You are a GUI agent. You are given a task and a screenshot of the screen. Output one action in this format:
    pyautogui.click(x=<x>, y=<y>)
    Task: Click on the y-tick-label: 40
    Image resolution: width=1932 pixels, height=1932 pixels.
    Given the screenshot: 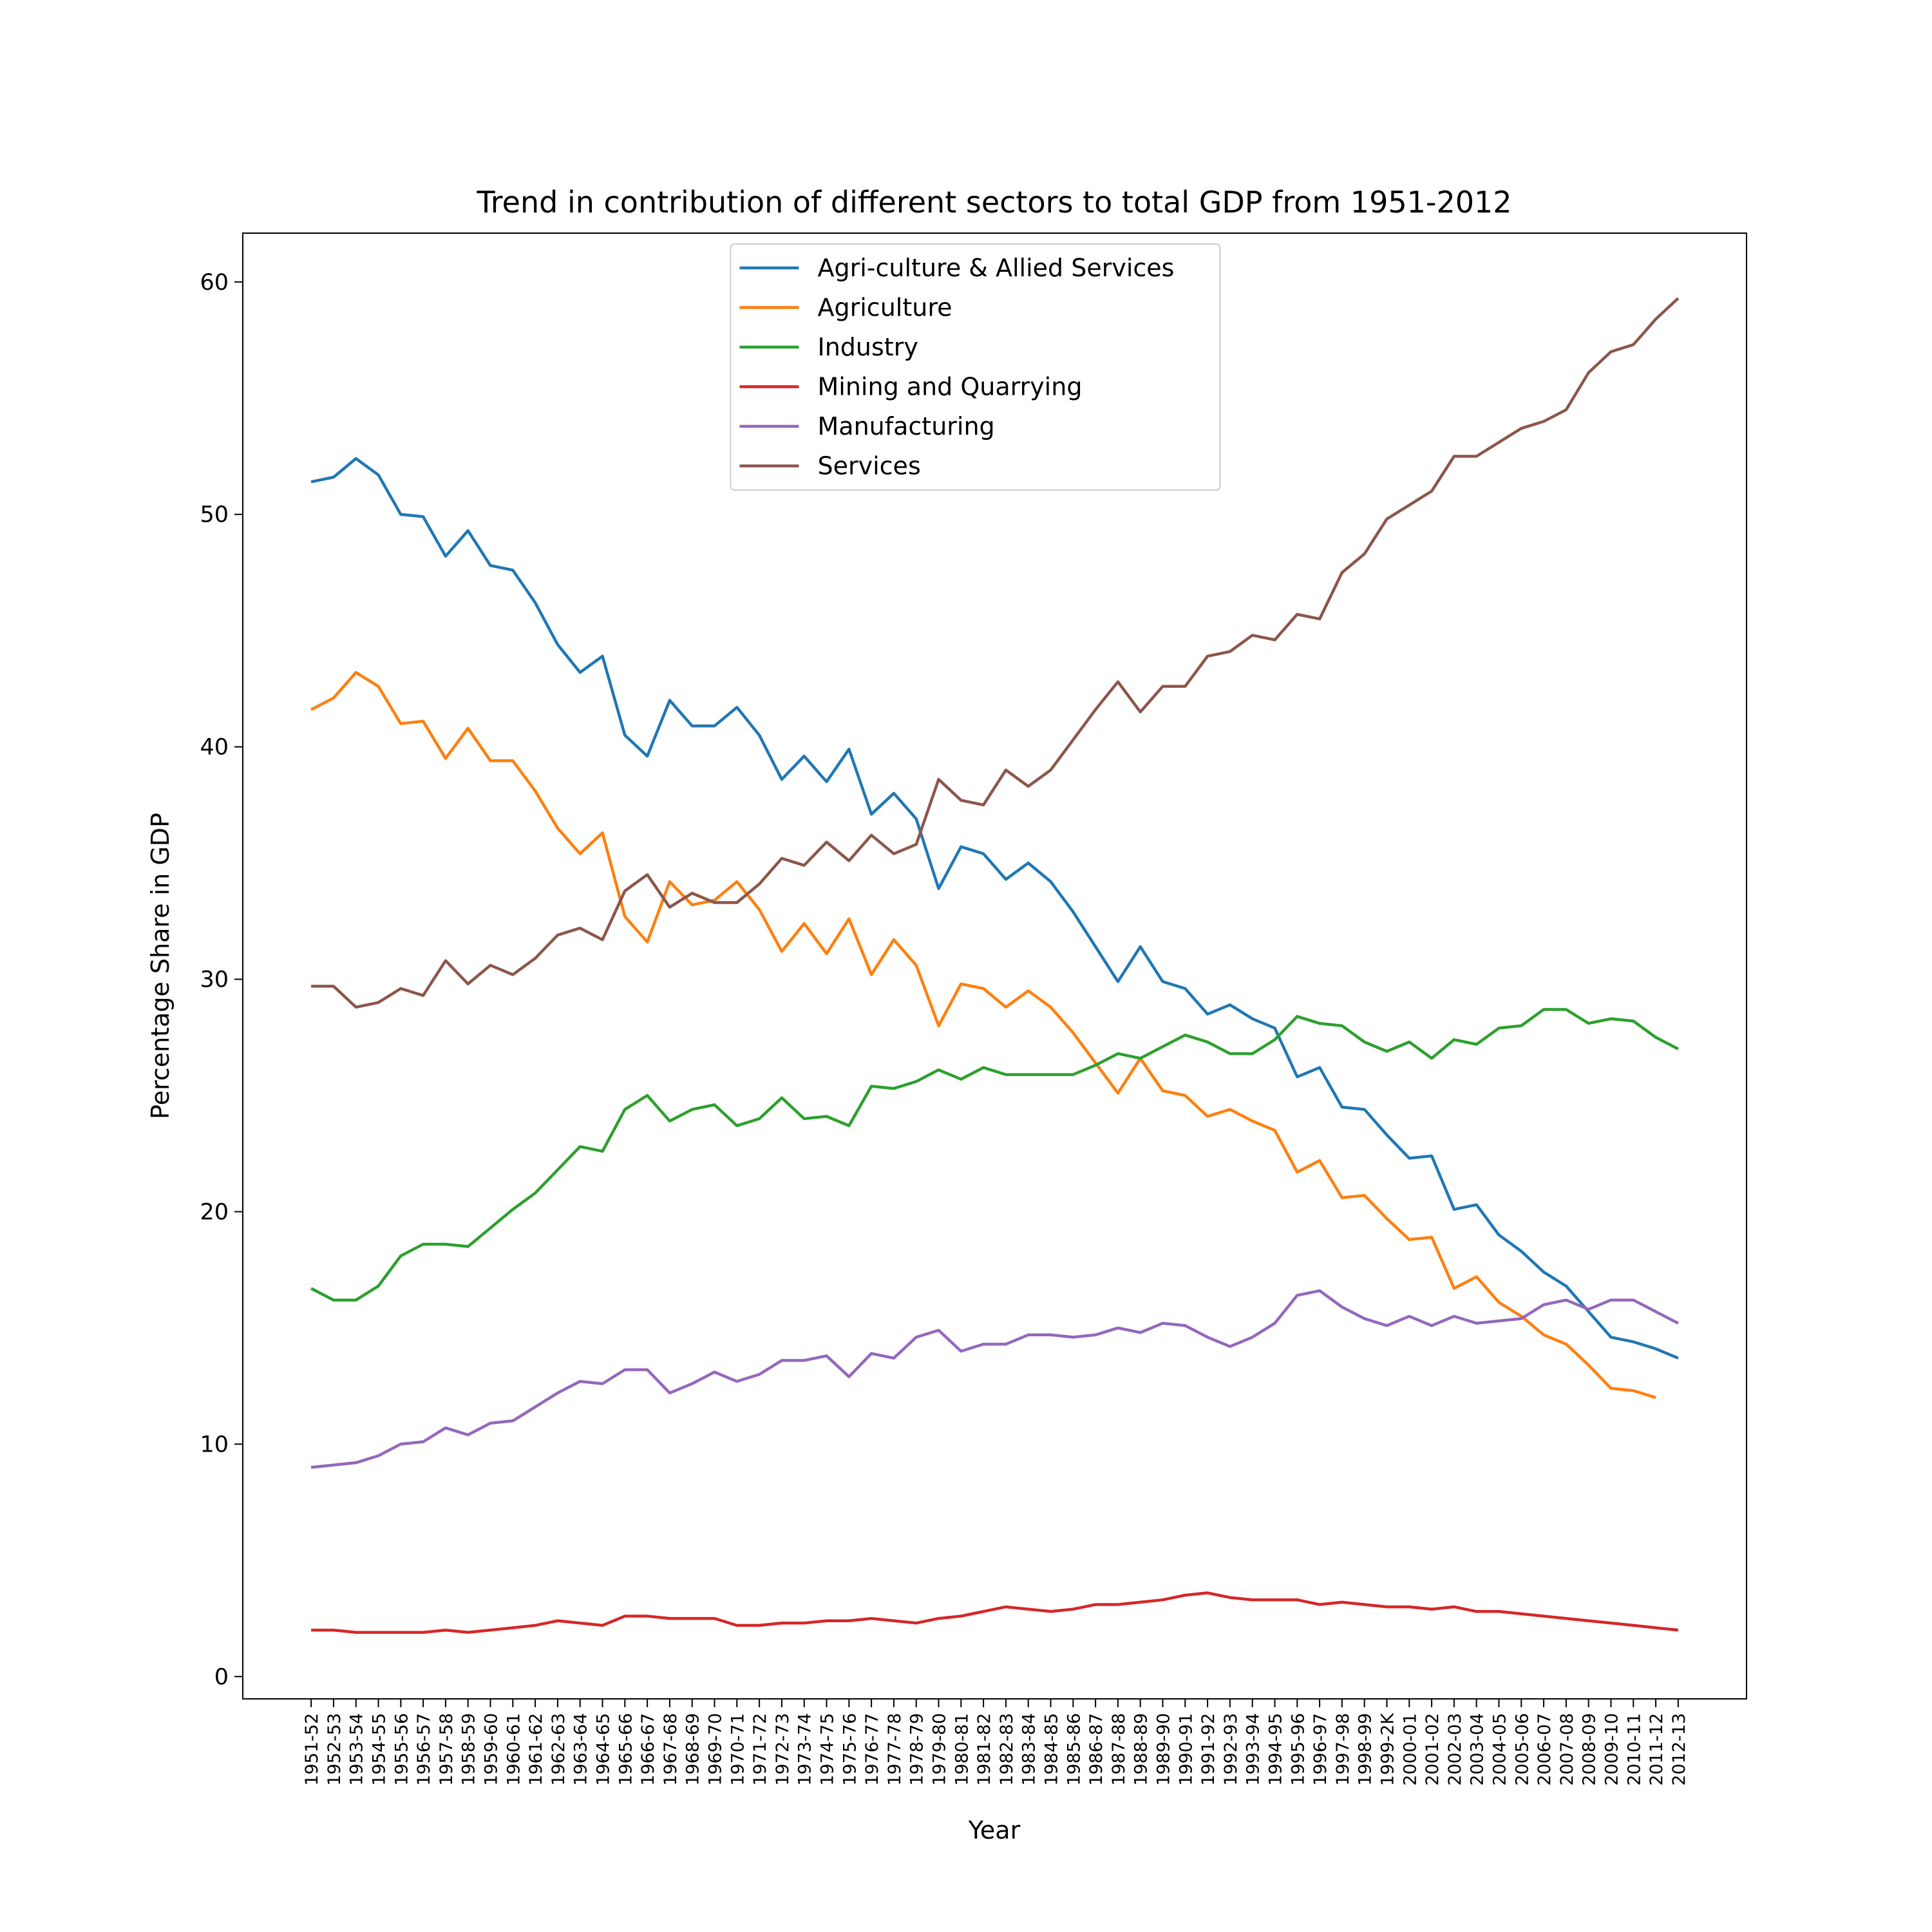 What is the action you would take?
    pyautogui.click(x=215, y=748)
    